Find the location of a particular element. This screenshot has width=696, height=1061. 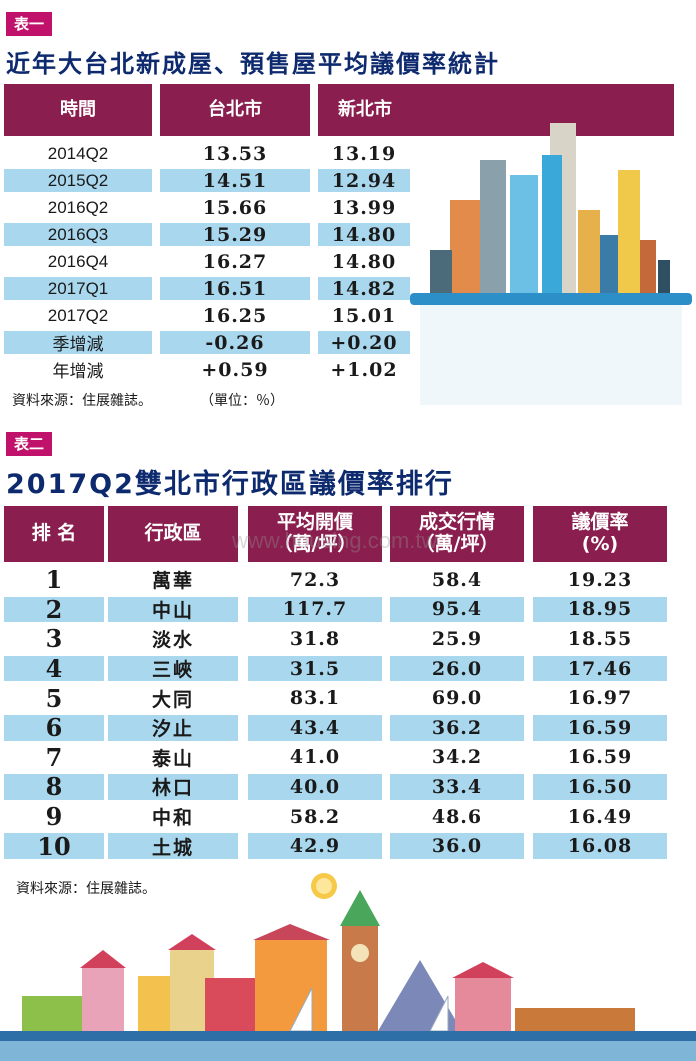

table2-cell-district: 淡水 is located at coordinates (172, 640).